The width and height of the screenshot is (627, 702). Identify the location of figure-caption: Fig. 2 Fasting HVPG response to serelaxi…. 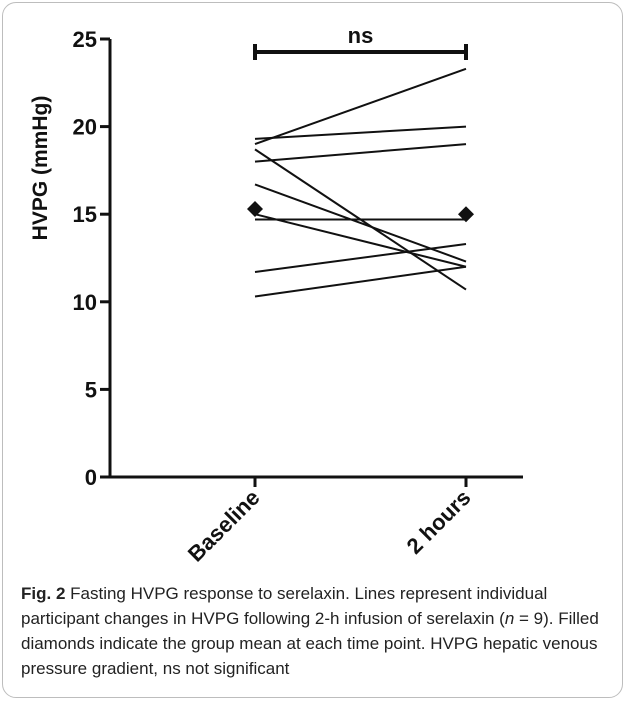
(316, 631).